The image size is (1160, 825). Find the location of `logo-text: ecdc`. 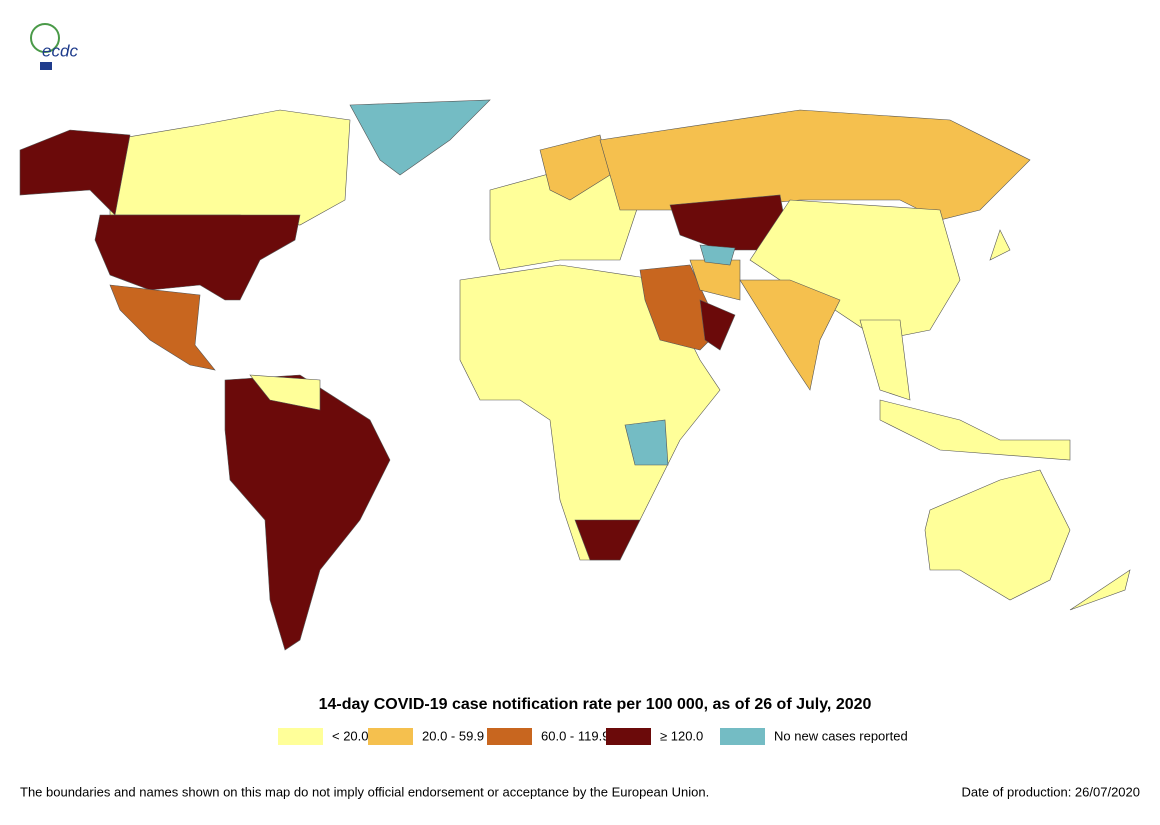

logo-text: ecdc is located at coordinates (60, 50).